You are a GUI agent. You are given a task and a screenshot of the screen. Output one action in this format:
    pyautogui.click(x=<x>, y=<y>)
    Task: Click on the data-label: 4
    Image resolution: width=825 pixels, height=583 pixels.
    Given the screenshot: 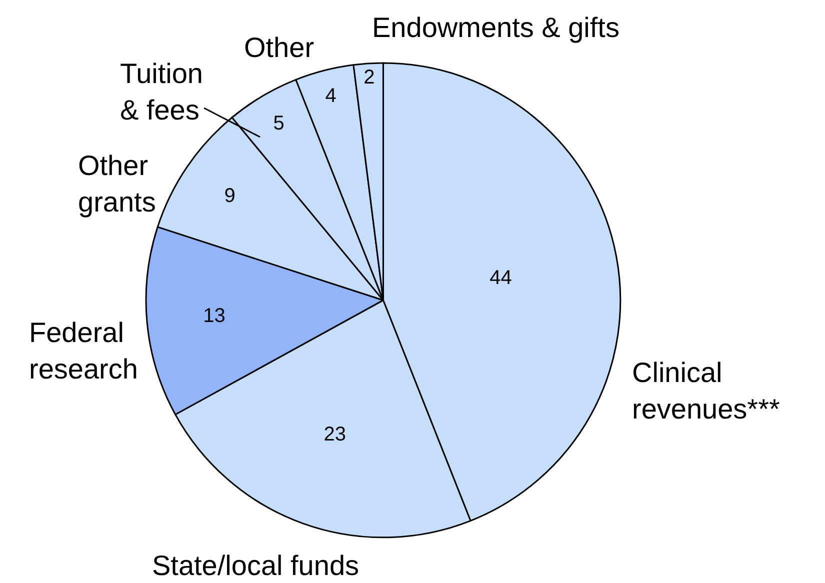 What is the action you would take?
    pyautogui.click(x=330, y=96)
    